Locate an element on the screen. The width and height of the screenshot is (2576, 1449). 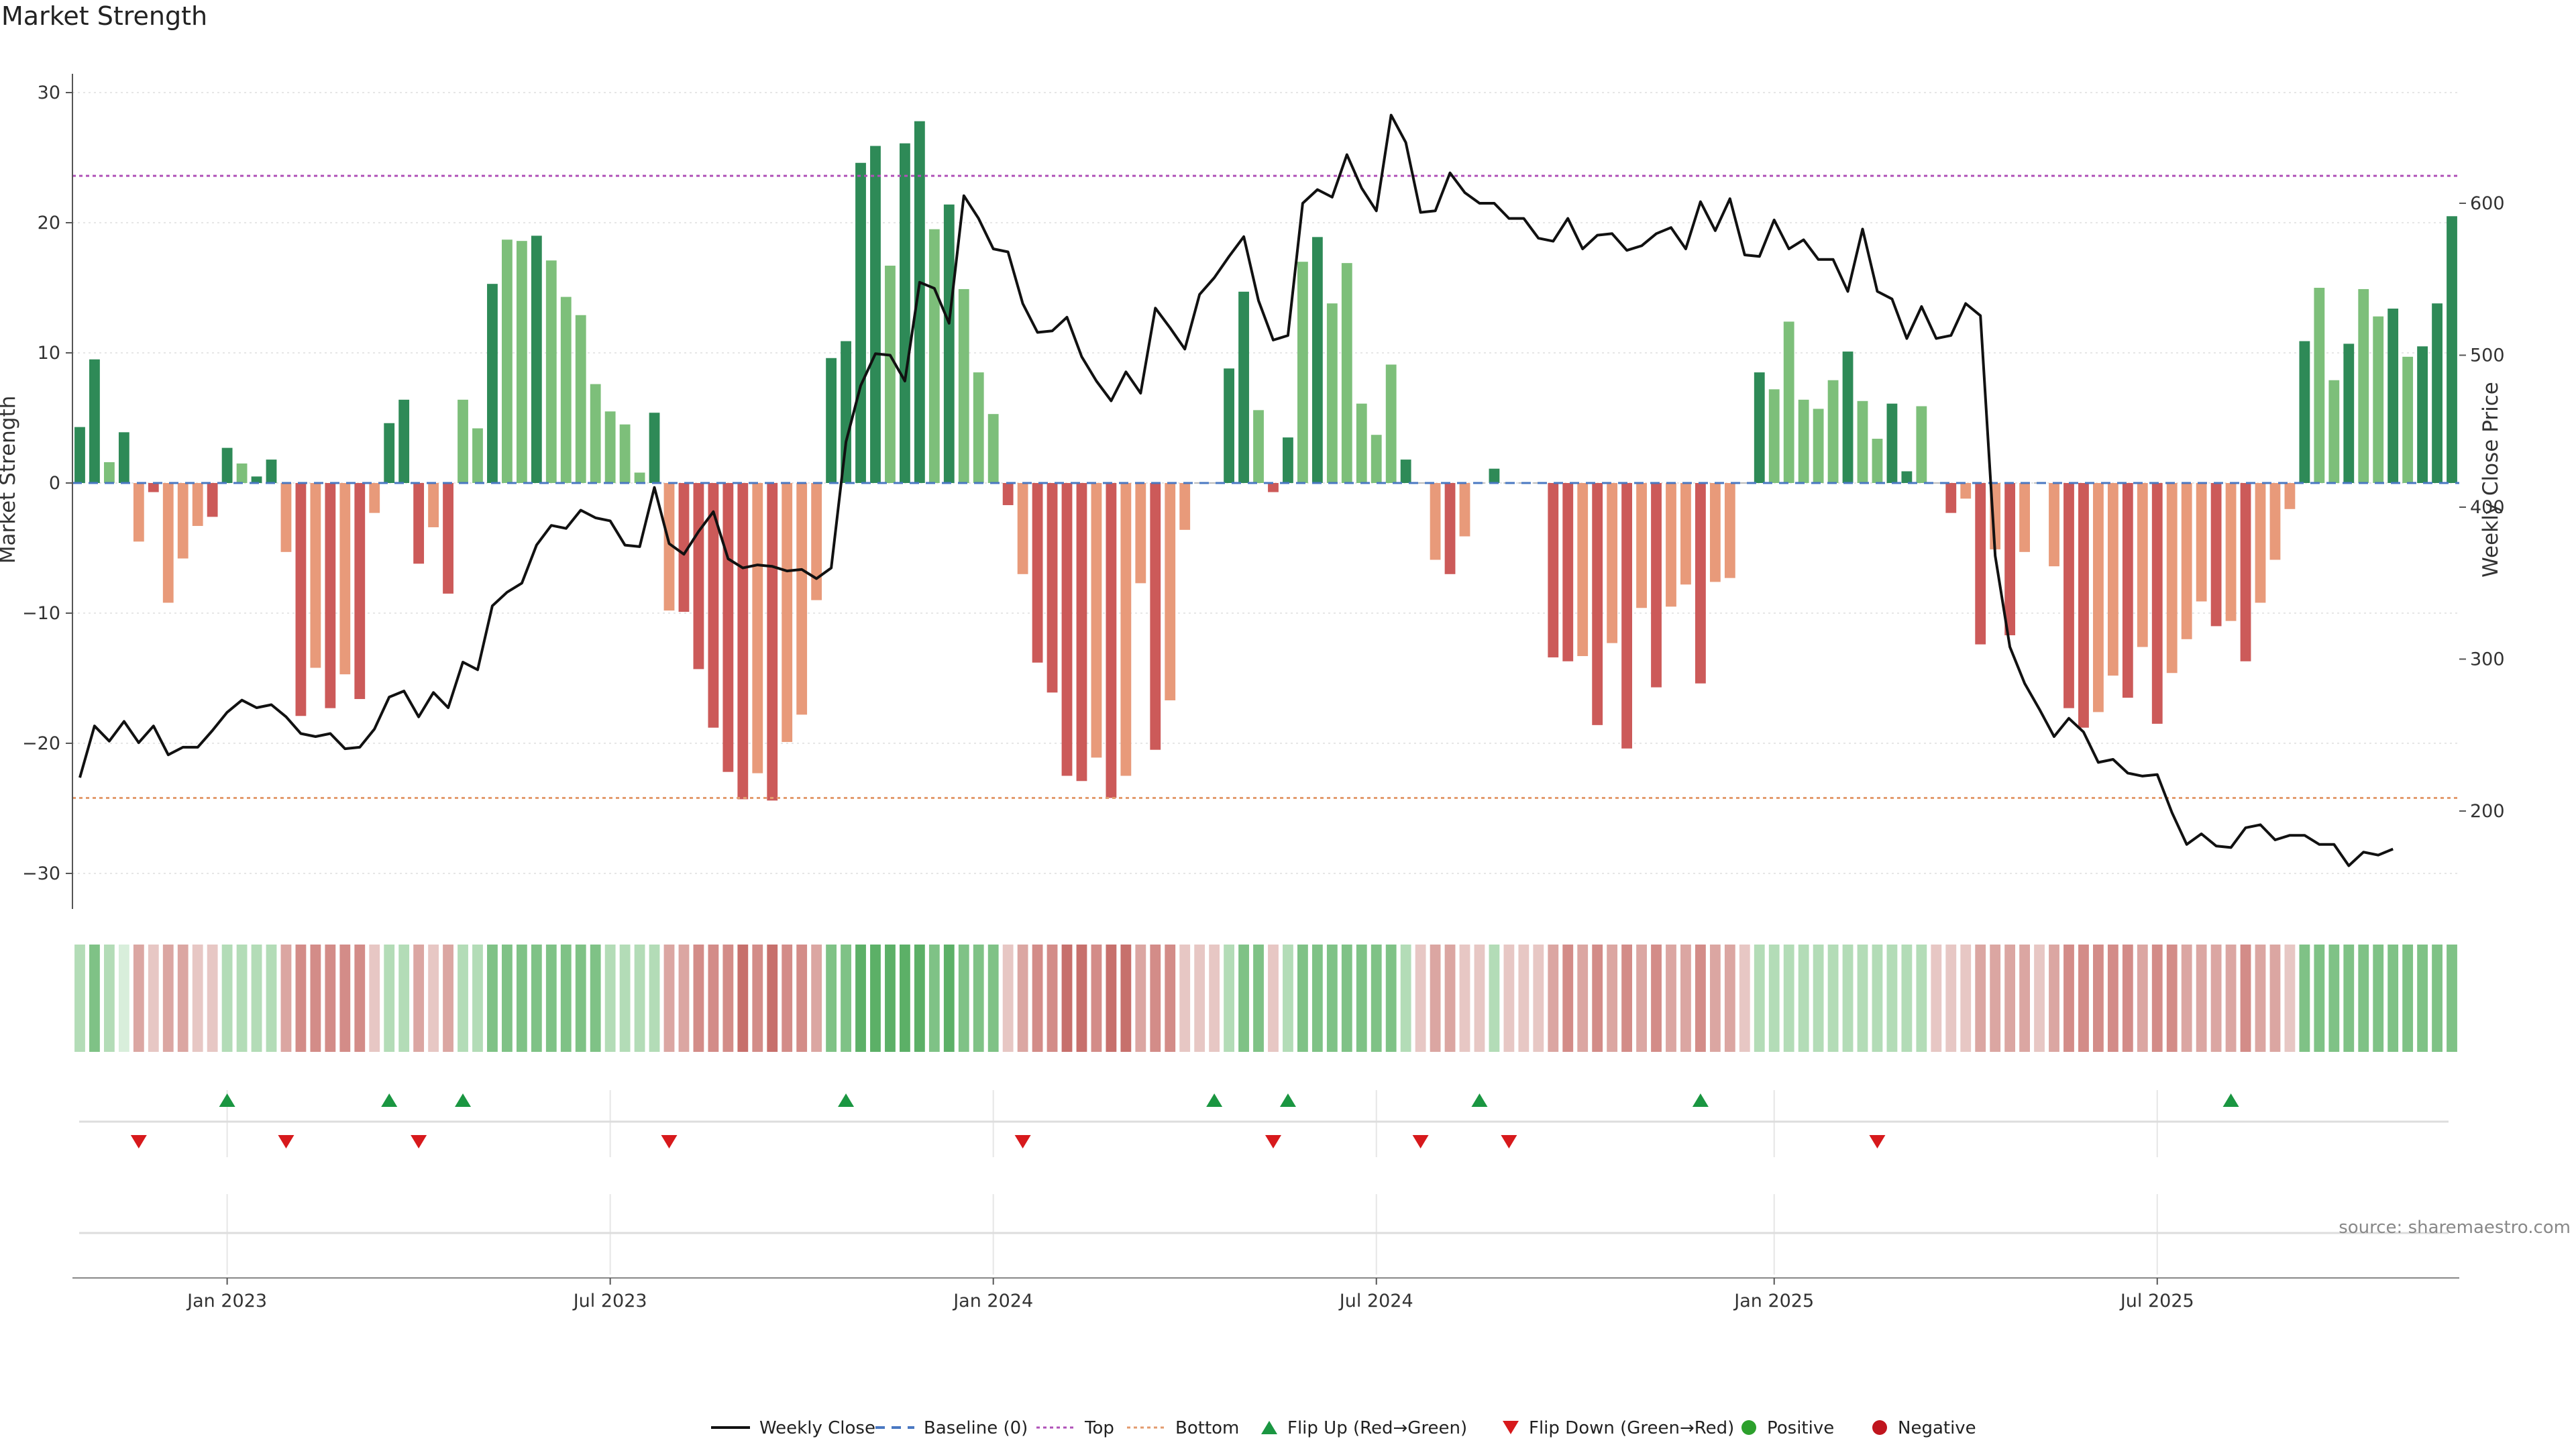
y-tick-label: 0 is located at coordinates (54, 483).